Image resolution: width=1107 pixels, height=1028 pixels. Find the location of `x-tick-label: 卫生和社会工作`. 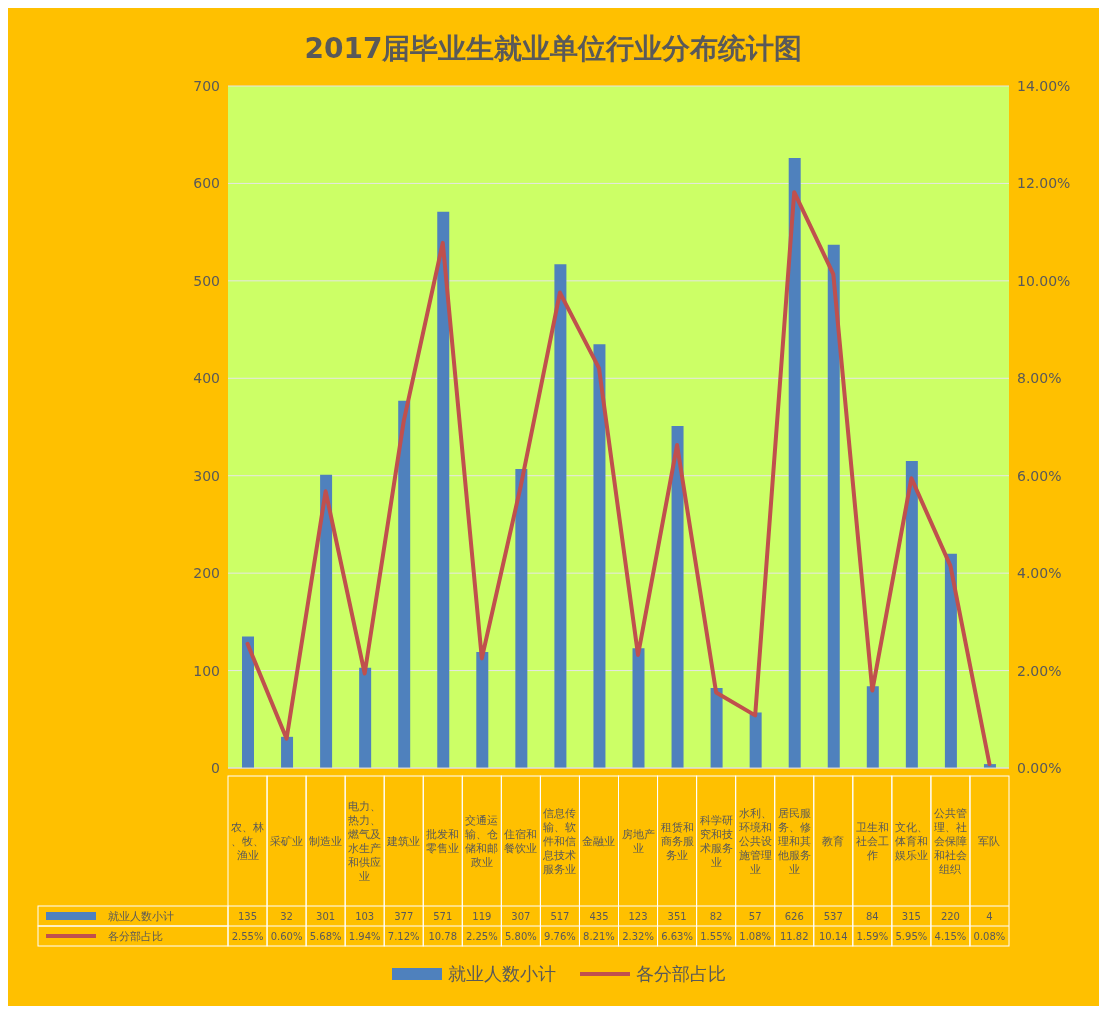

x-tick-label: 卫生和社会工作 is located at coordinates (872, 841).